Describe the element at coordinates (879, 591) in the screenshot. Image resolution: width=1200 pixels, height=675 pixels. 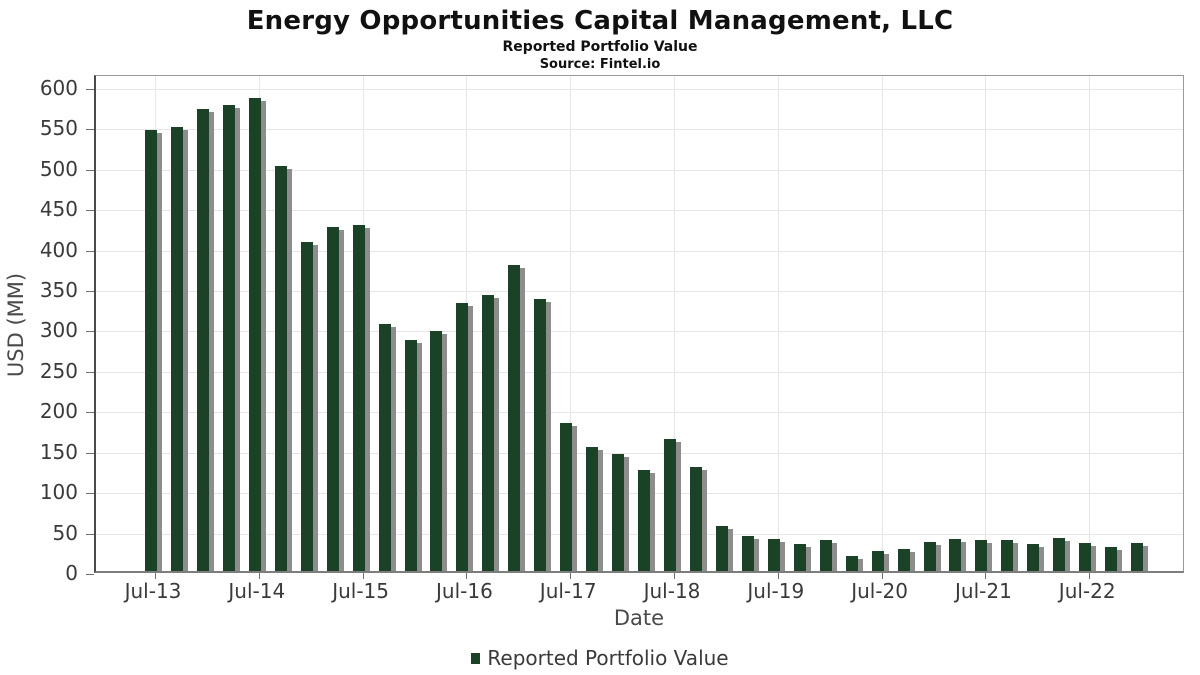
I see `x-tick-label: Jul-20` at that location.